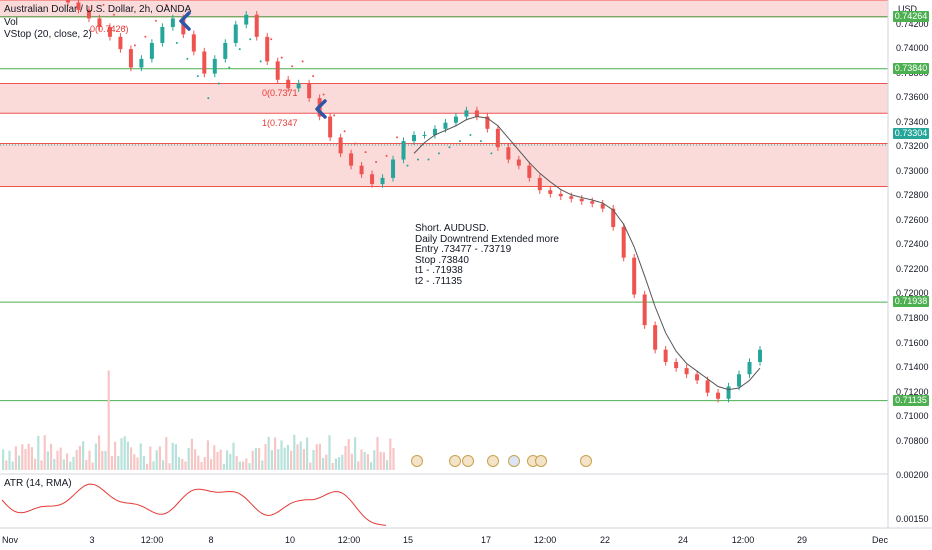 The image size is (932, 550). Describe the element at coordinates (442, 260) in the screenshot. I see `note-line: Stop .73840` at that location.